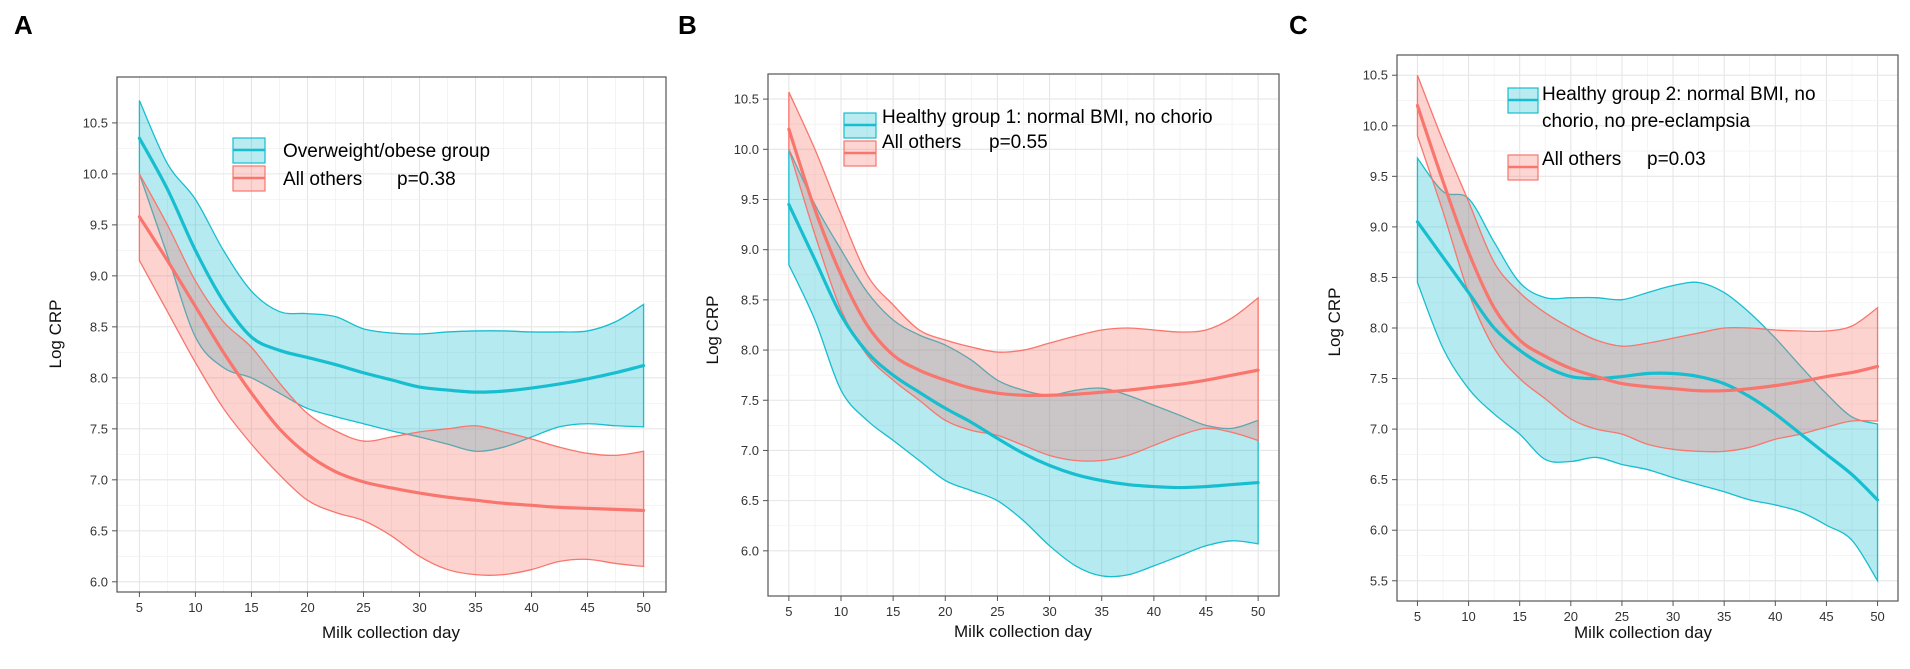  I want to click on panel-c-x-ticks: 5 10 15 20 25 30 35 40 45 50, so click(1649, 612).